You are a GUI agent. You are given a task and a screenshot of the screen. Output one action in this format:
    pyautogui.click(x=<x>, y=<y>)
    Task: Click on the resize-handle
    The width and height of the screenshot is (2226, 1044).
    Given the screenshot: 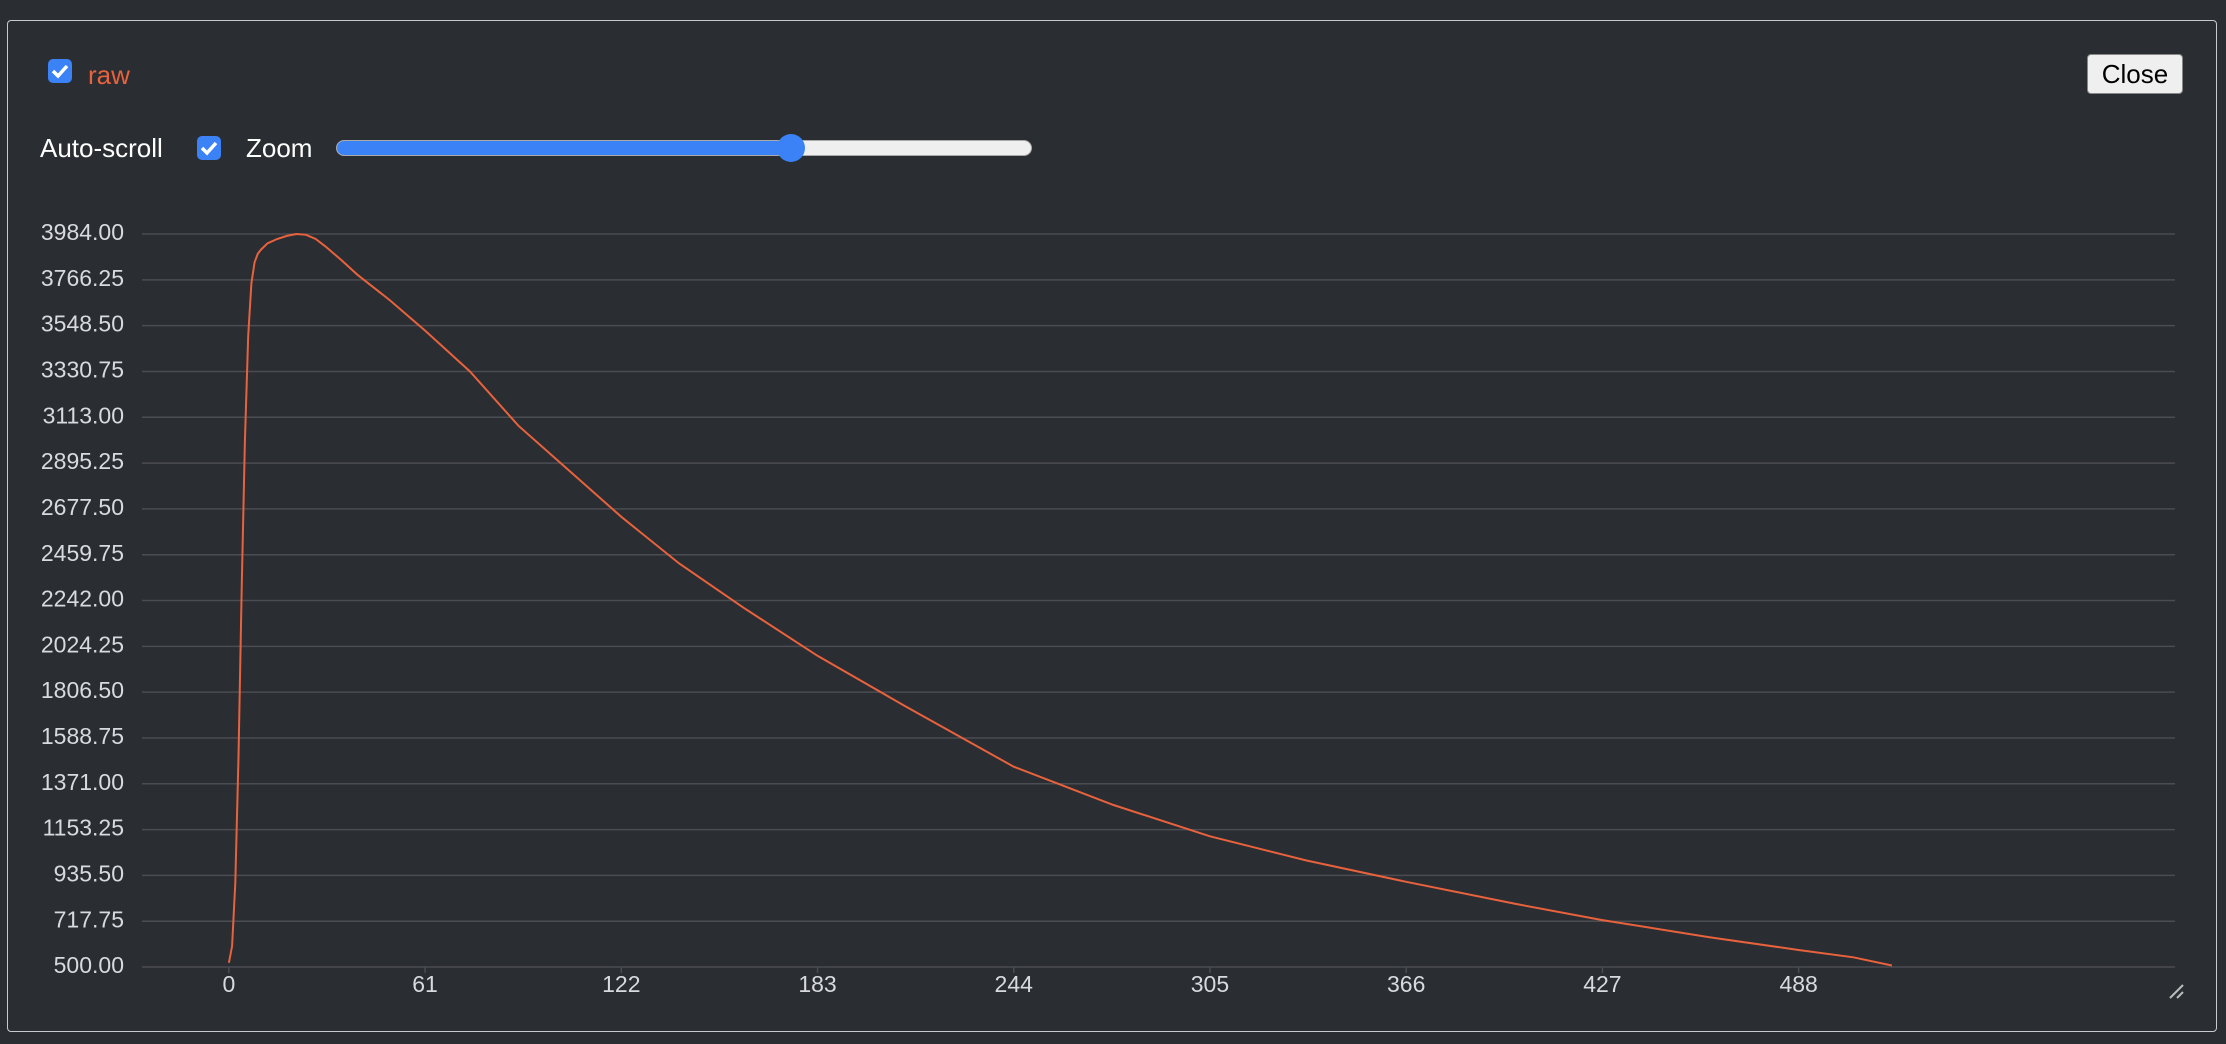 What is the action you would take?
    pyautogui.click(x=2176, y=991)
    